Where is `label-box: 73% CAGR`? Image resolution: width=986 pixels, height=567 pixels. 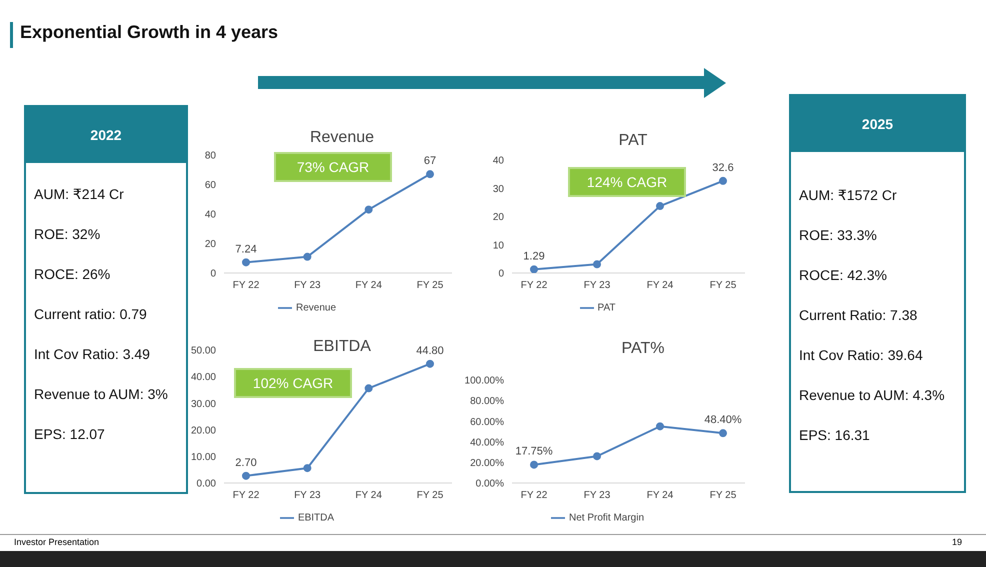 label-box: 73% CAGR is located at coordinates (333, 167).